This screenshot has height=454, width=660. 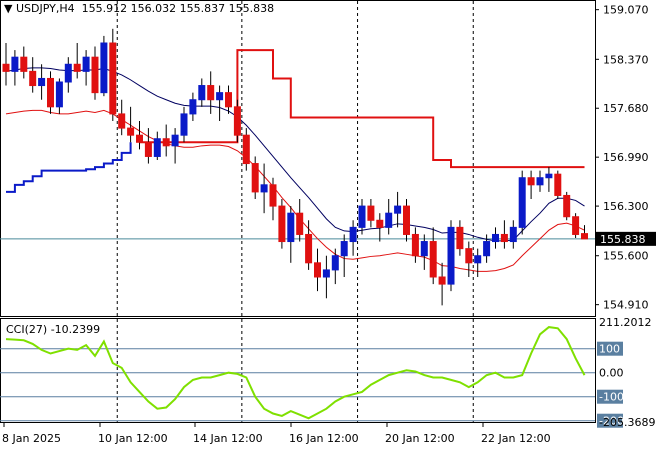 What do you see at coordinates (45, 8) in the screenshot?
I see `symbol-label: USDJPY,H4` at bounding box center [45, 8].